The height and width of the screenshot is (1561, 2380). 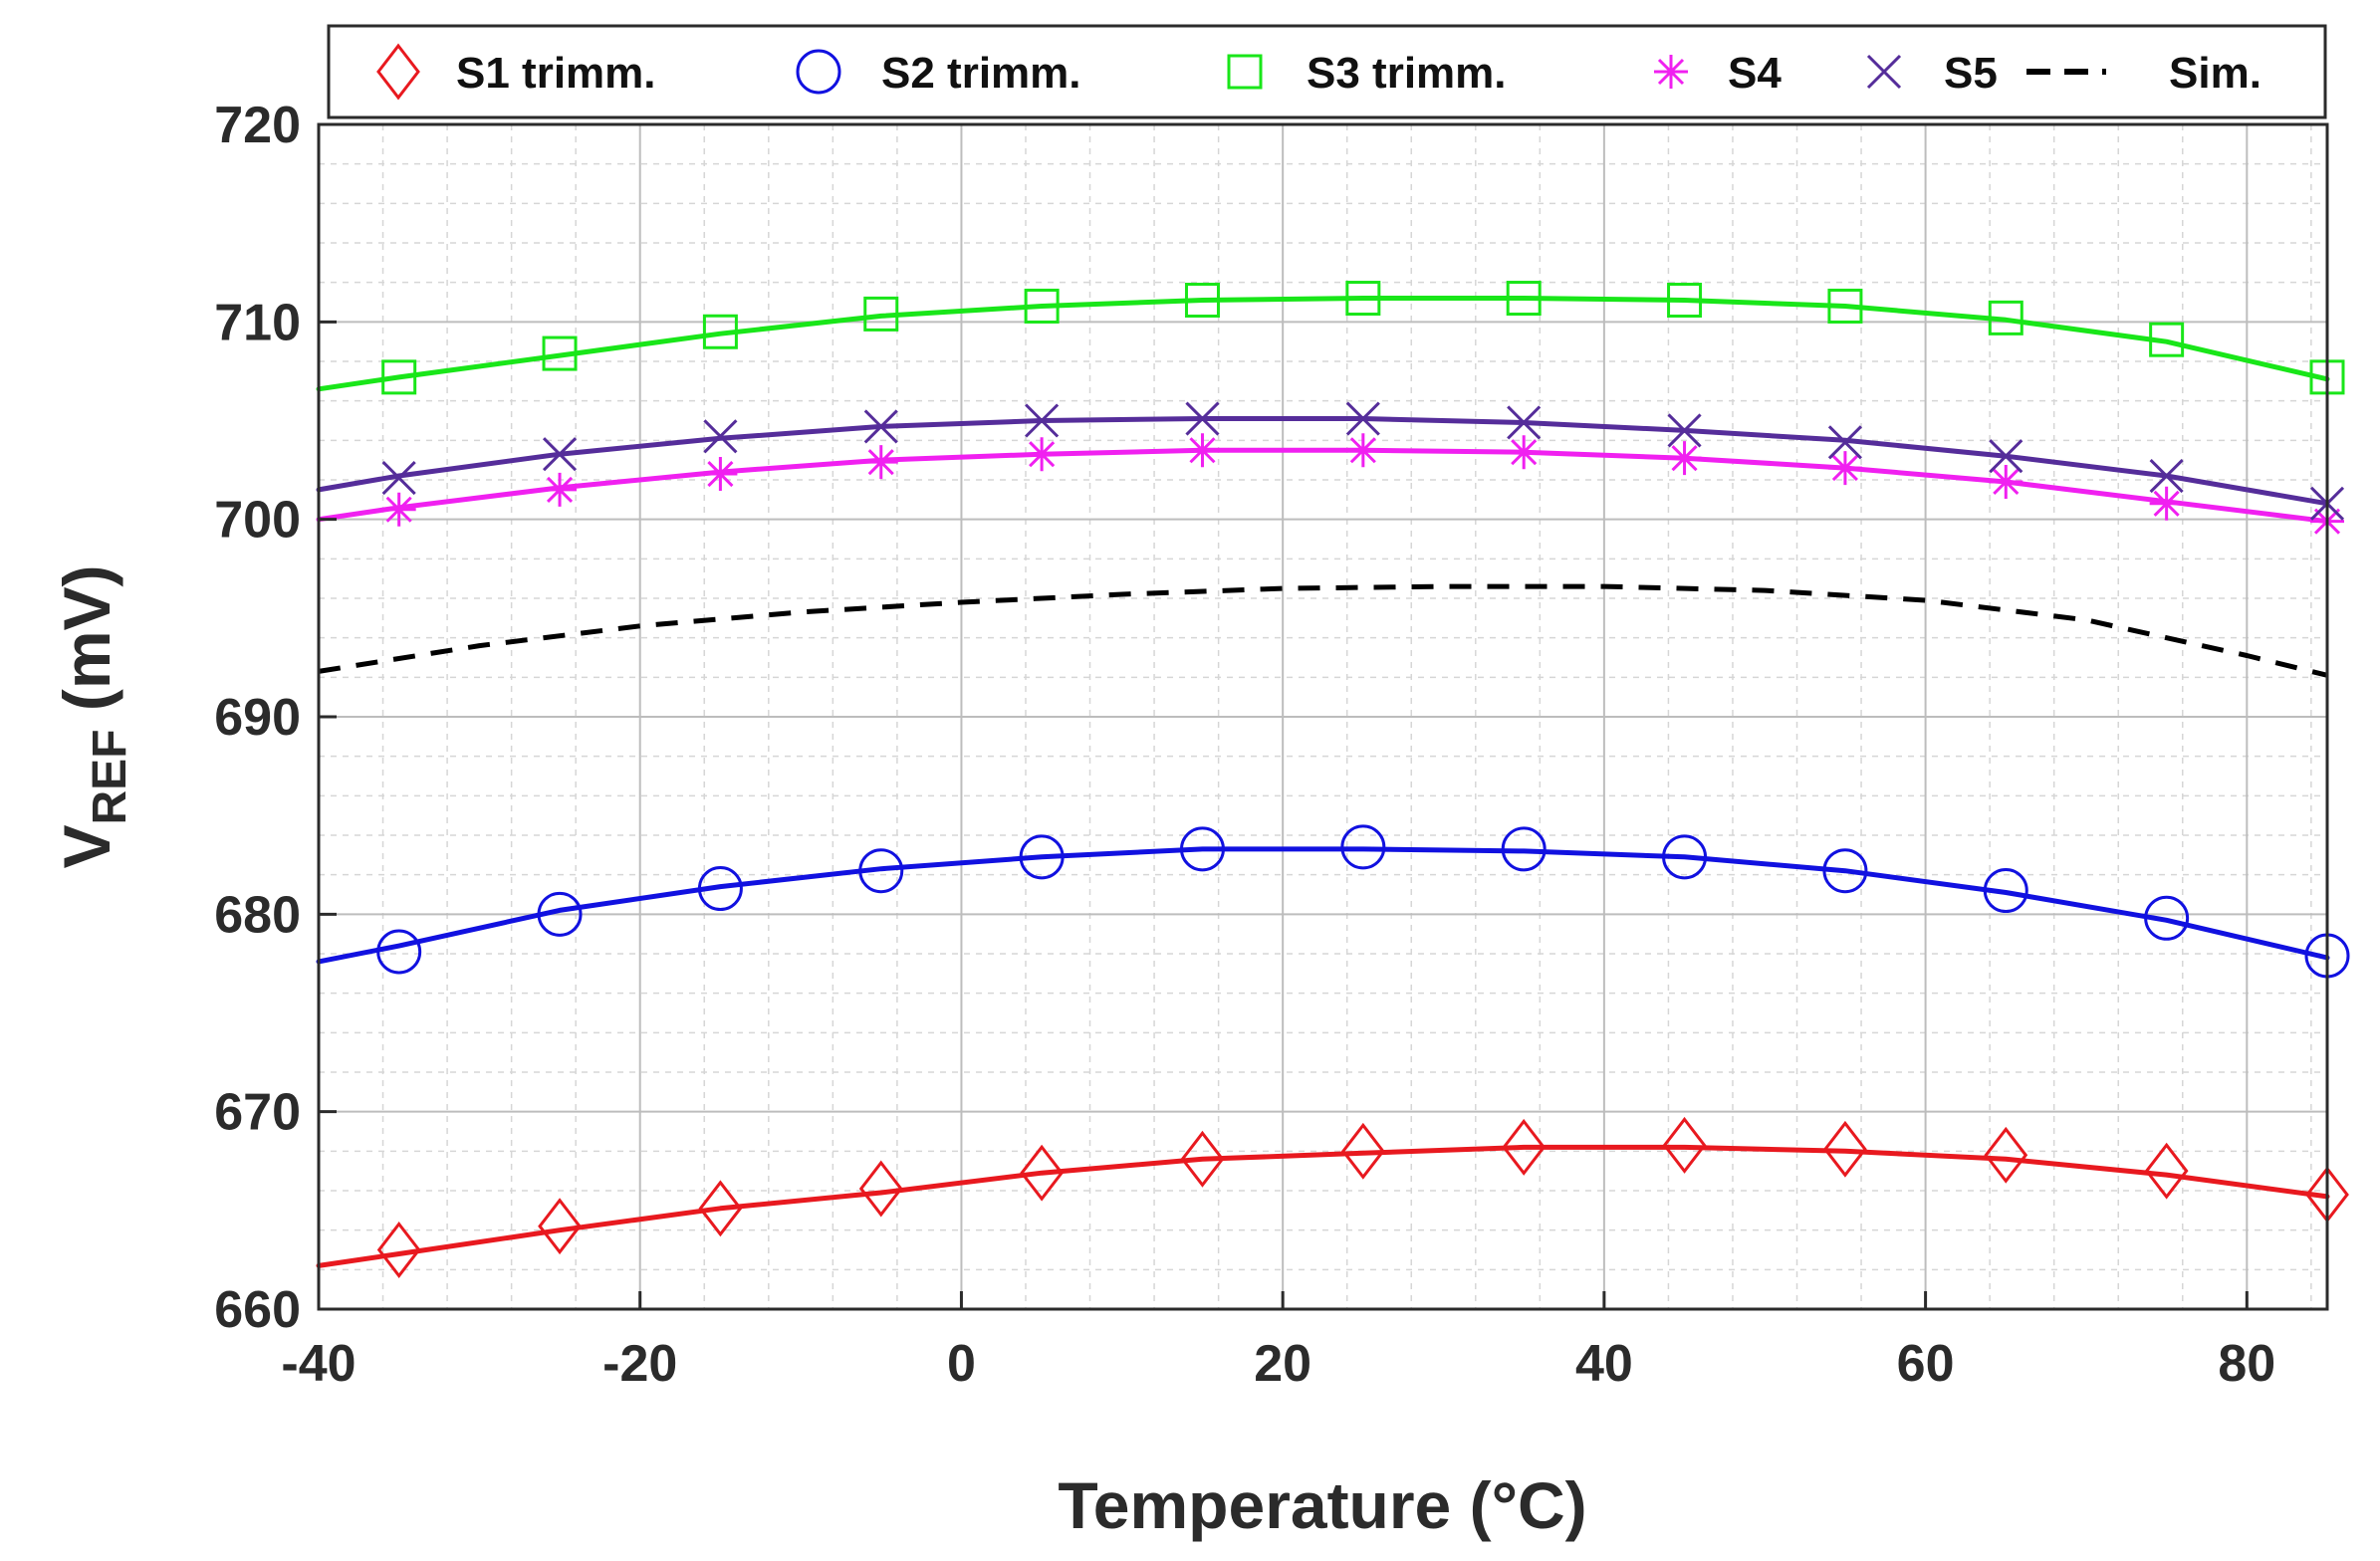 I want to click on legend: S1 trimm. S2 trimm. S3 trimm. S4 S5 Sim., so click(x=1327, y=71).